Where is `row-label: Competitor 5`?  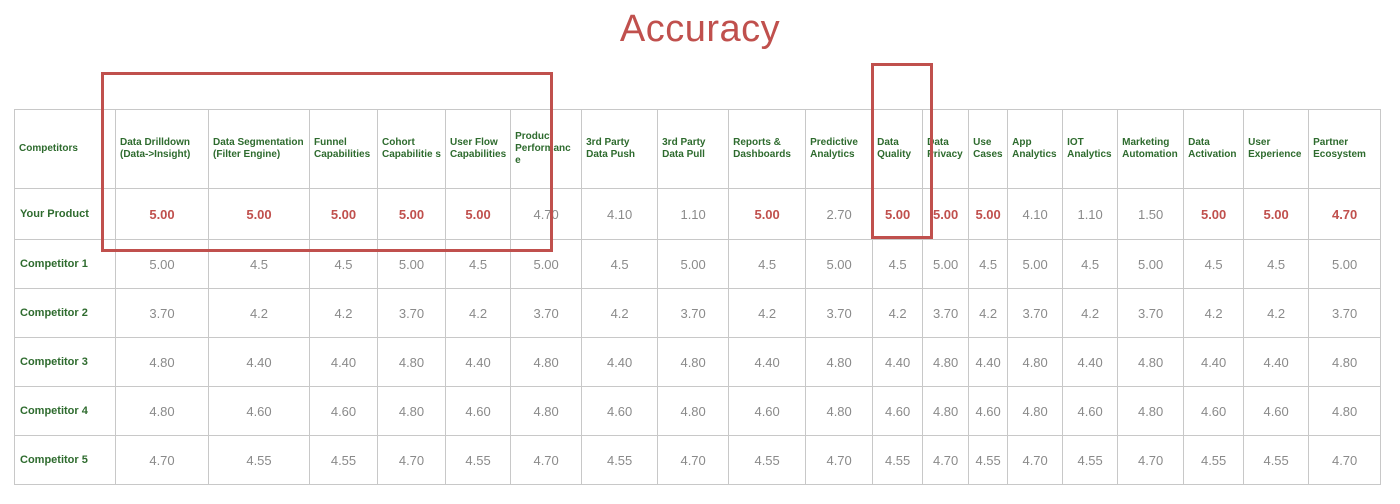
row-label: Competitor 5 is located at coordinates (65, 460).